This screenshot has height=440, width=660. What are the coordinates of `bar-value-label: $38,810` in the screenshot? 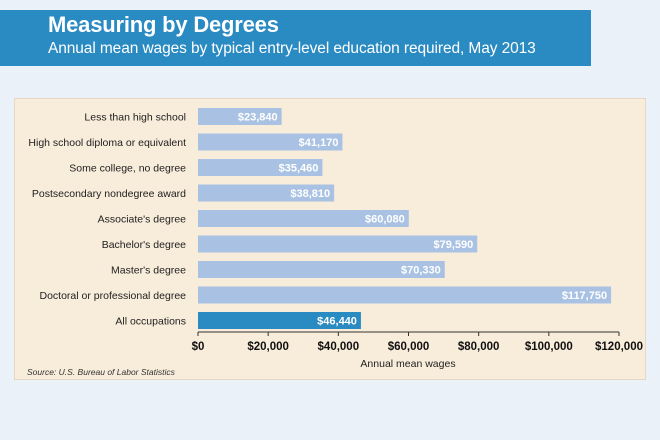 It's located at (310, 194).